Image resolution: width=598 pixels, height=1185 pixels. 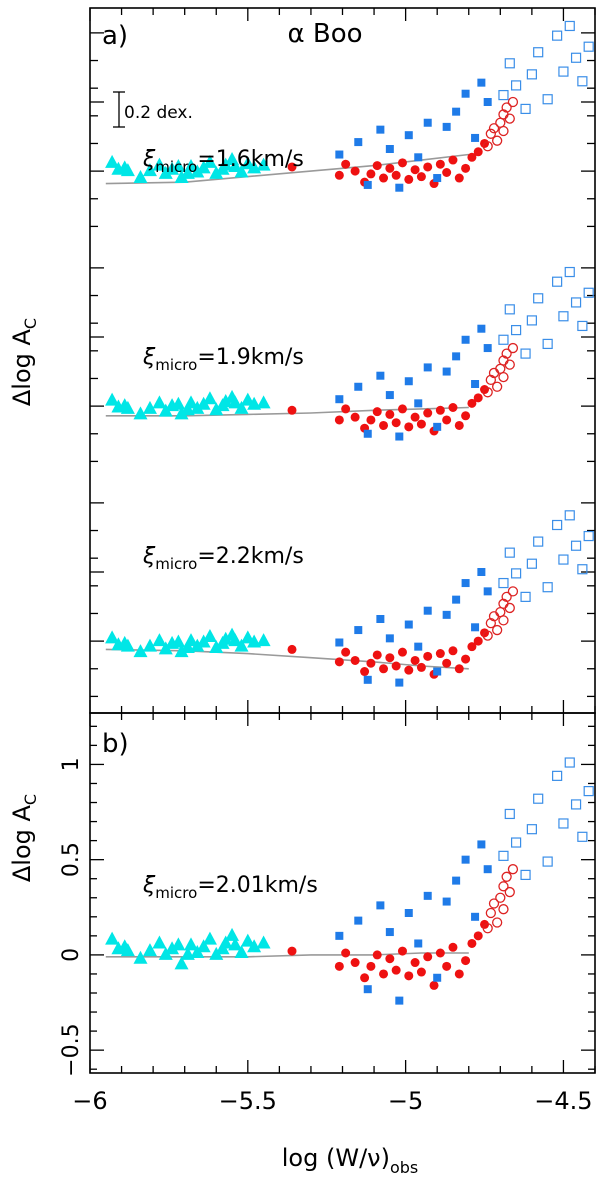 What do you see at coordinates (230, 887) in the screenshot?
I see `annotation-xi-2-01: ξmicro=2.01km/s` at bounding box center [230, 887].